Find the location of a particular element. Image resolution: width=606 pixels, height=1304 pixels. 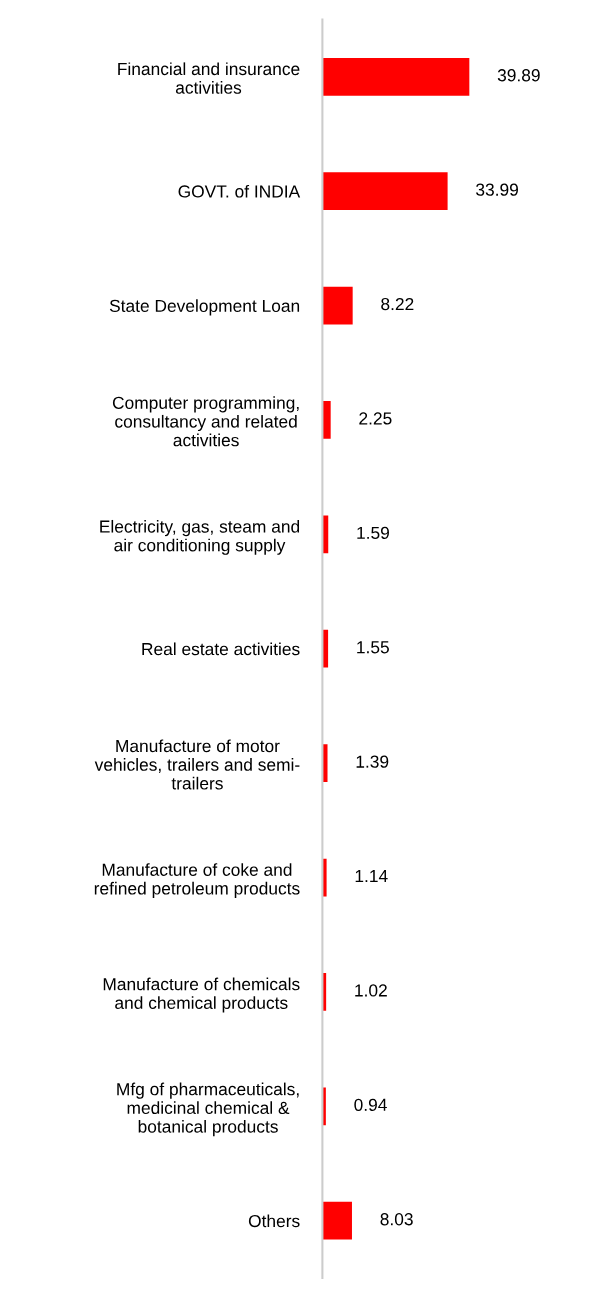

data-label: 2.25 is located at coordinates (375, 418).